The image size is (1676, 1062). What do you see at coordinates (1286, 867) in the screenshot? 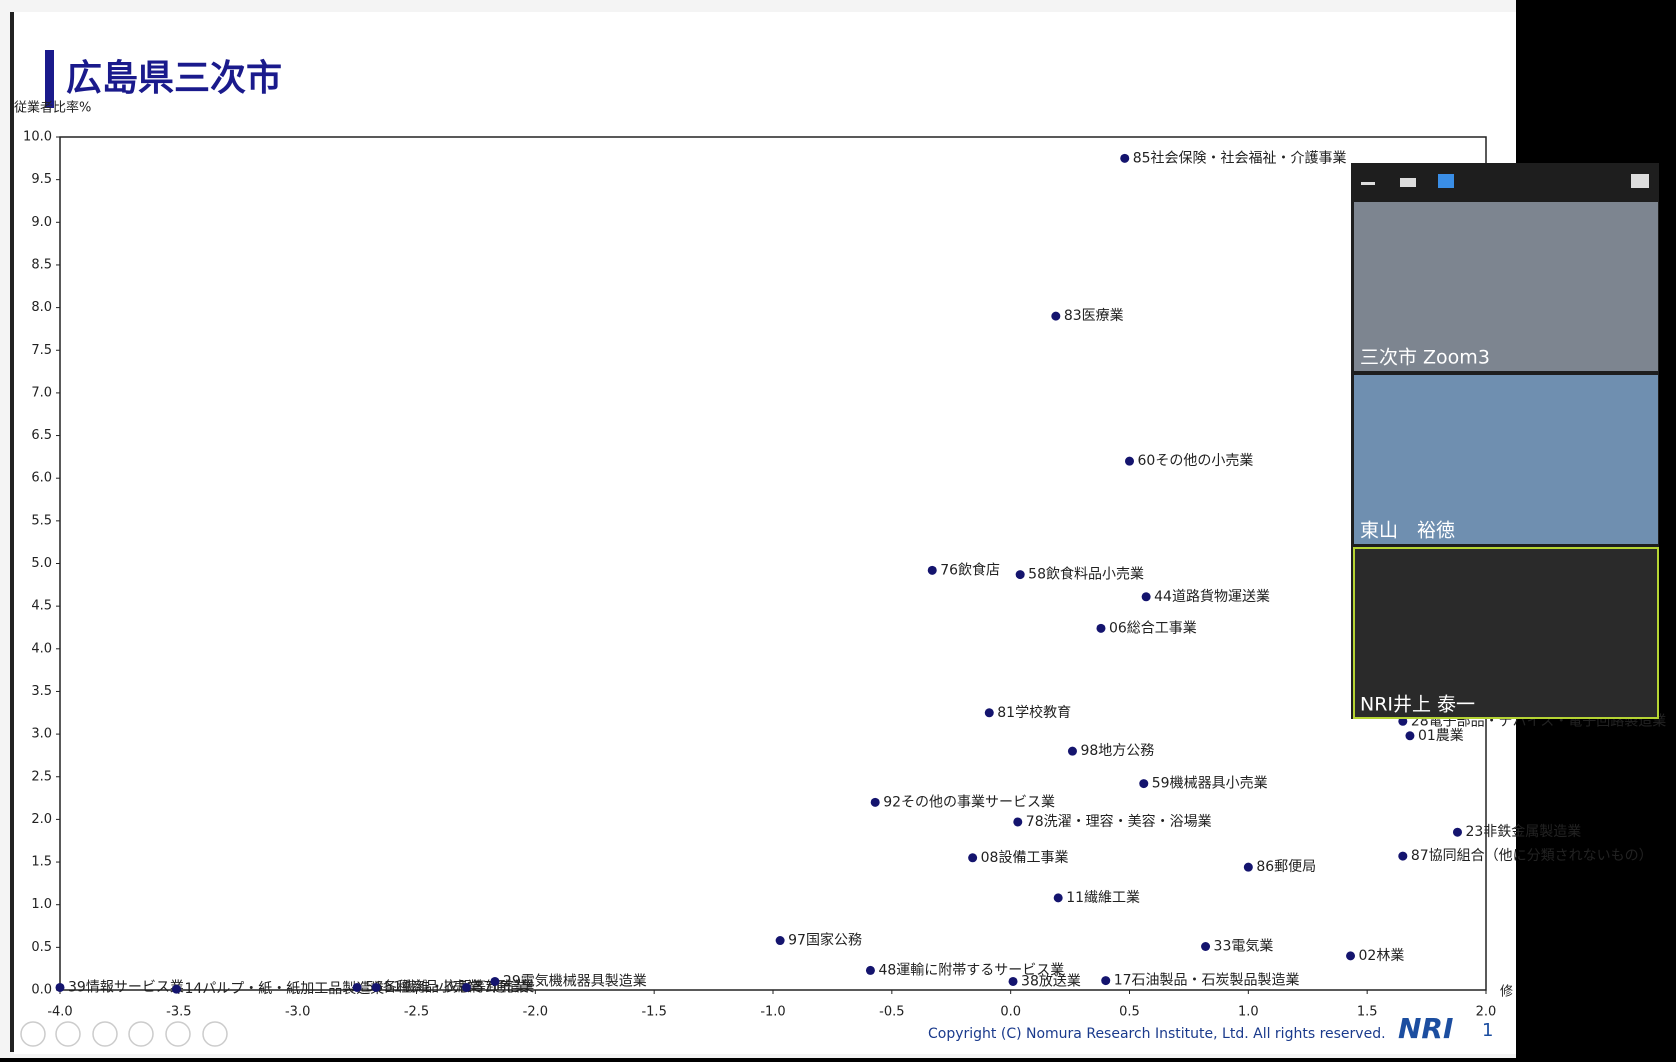
I see `point-label: 86郵便局` at bounding box center [1286, 867].